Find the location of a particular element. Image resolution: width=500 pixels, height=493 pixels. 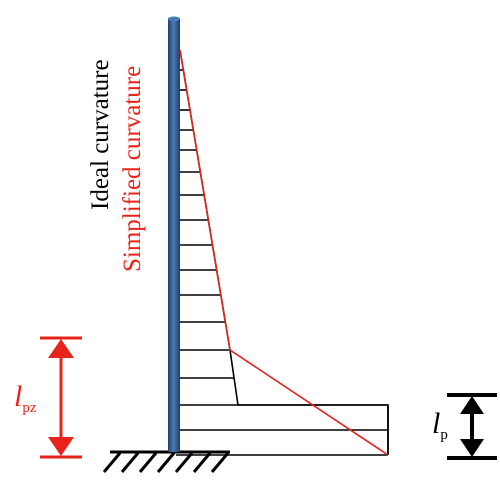

curvature-hatch-lines is located at coordinates (205, 224).